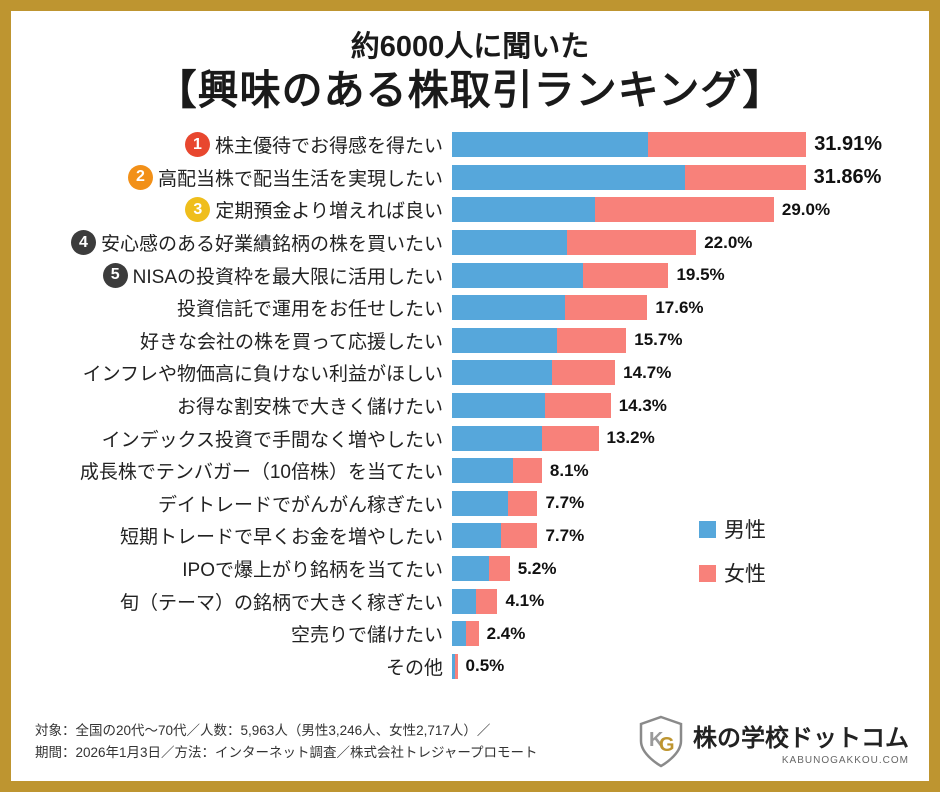  What do you see at coordinates (700, 275) in the screenshot?
I see `bar-value-label: 19.5%` at bounding box center [700, 275].